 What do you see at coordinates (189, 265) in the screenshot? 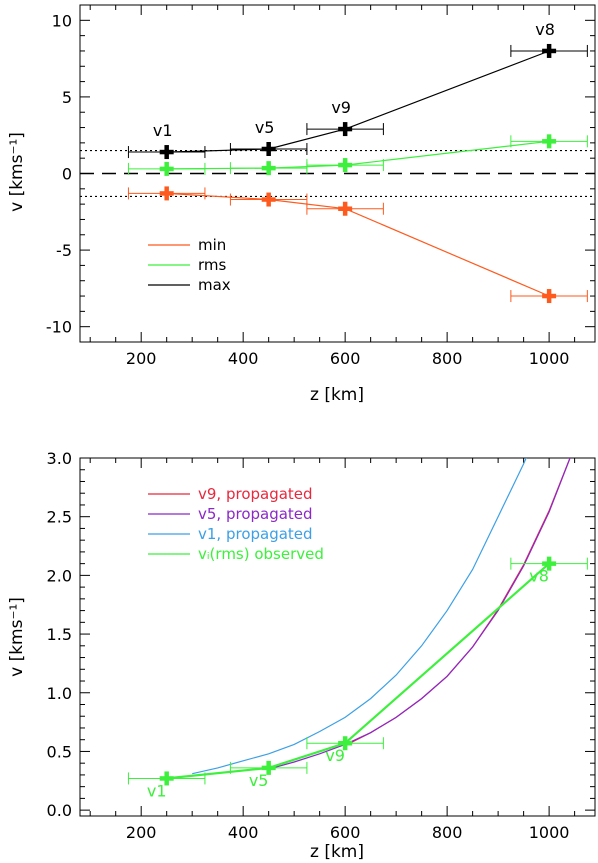
I see `legend: min rms max` at bounding box center [189, 265].